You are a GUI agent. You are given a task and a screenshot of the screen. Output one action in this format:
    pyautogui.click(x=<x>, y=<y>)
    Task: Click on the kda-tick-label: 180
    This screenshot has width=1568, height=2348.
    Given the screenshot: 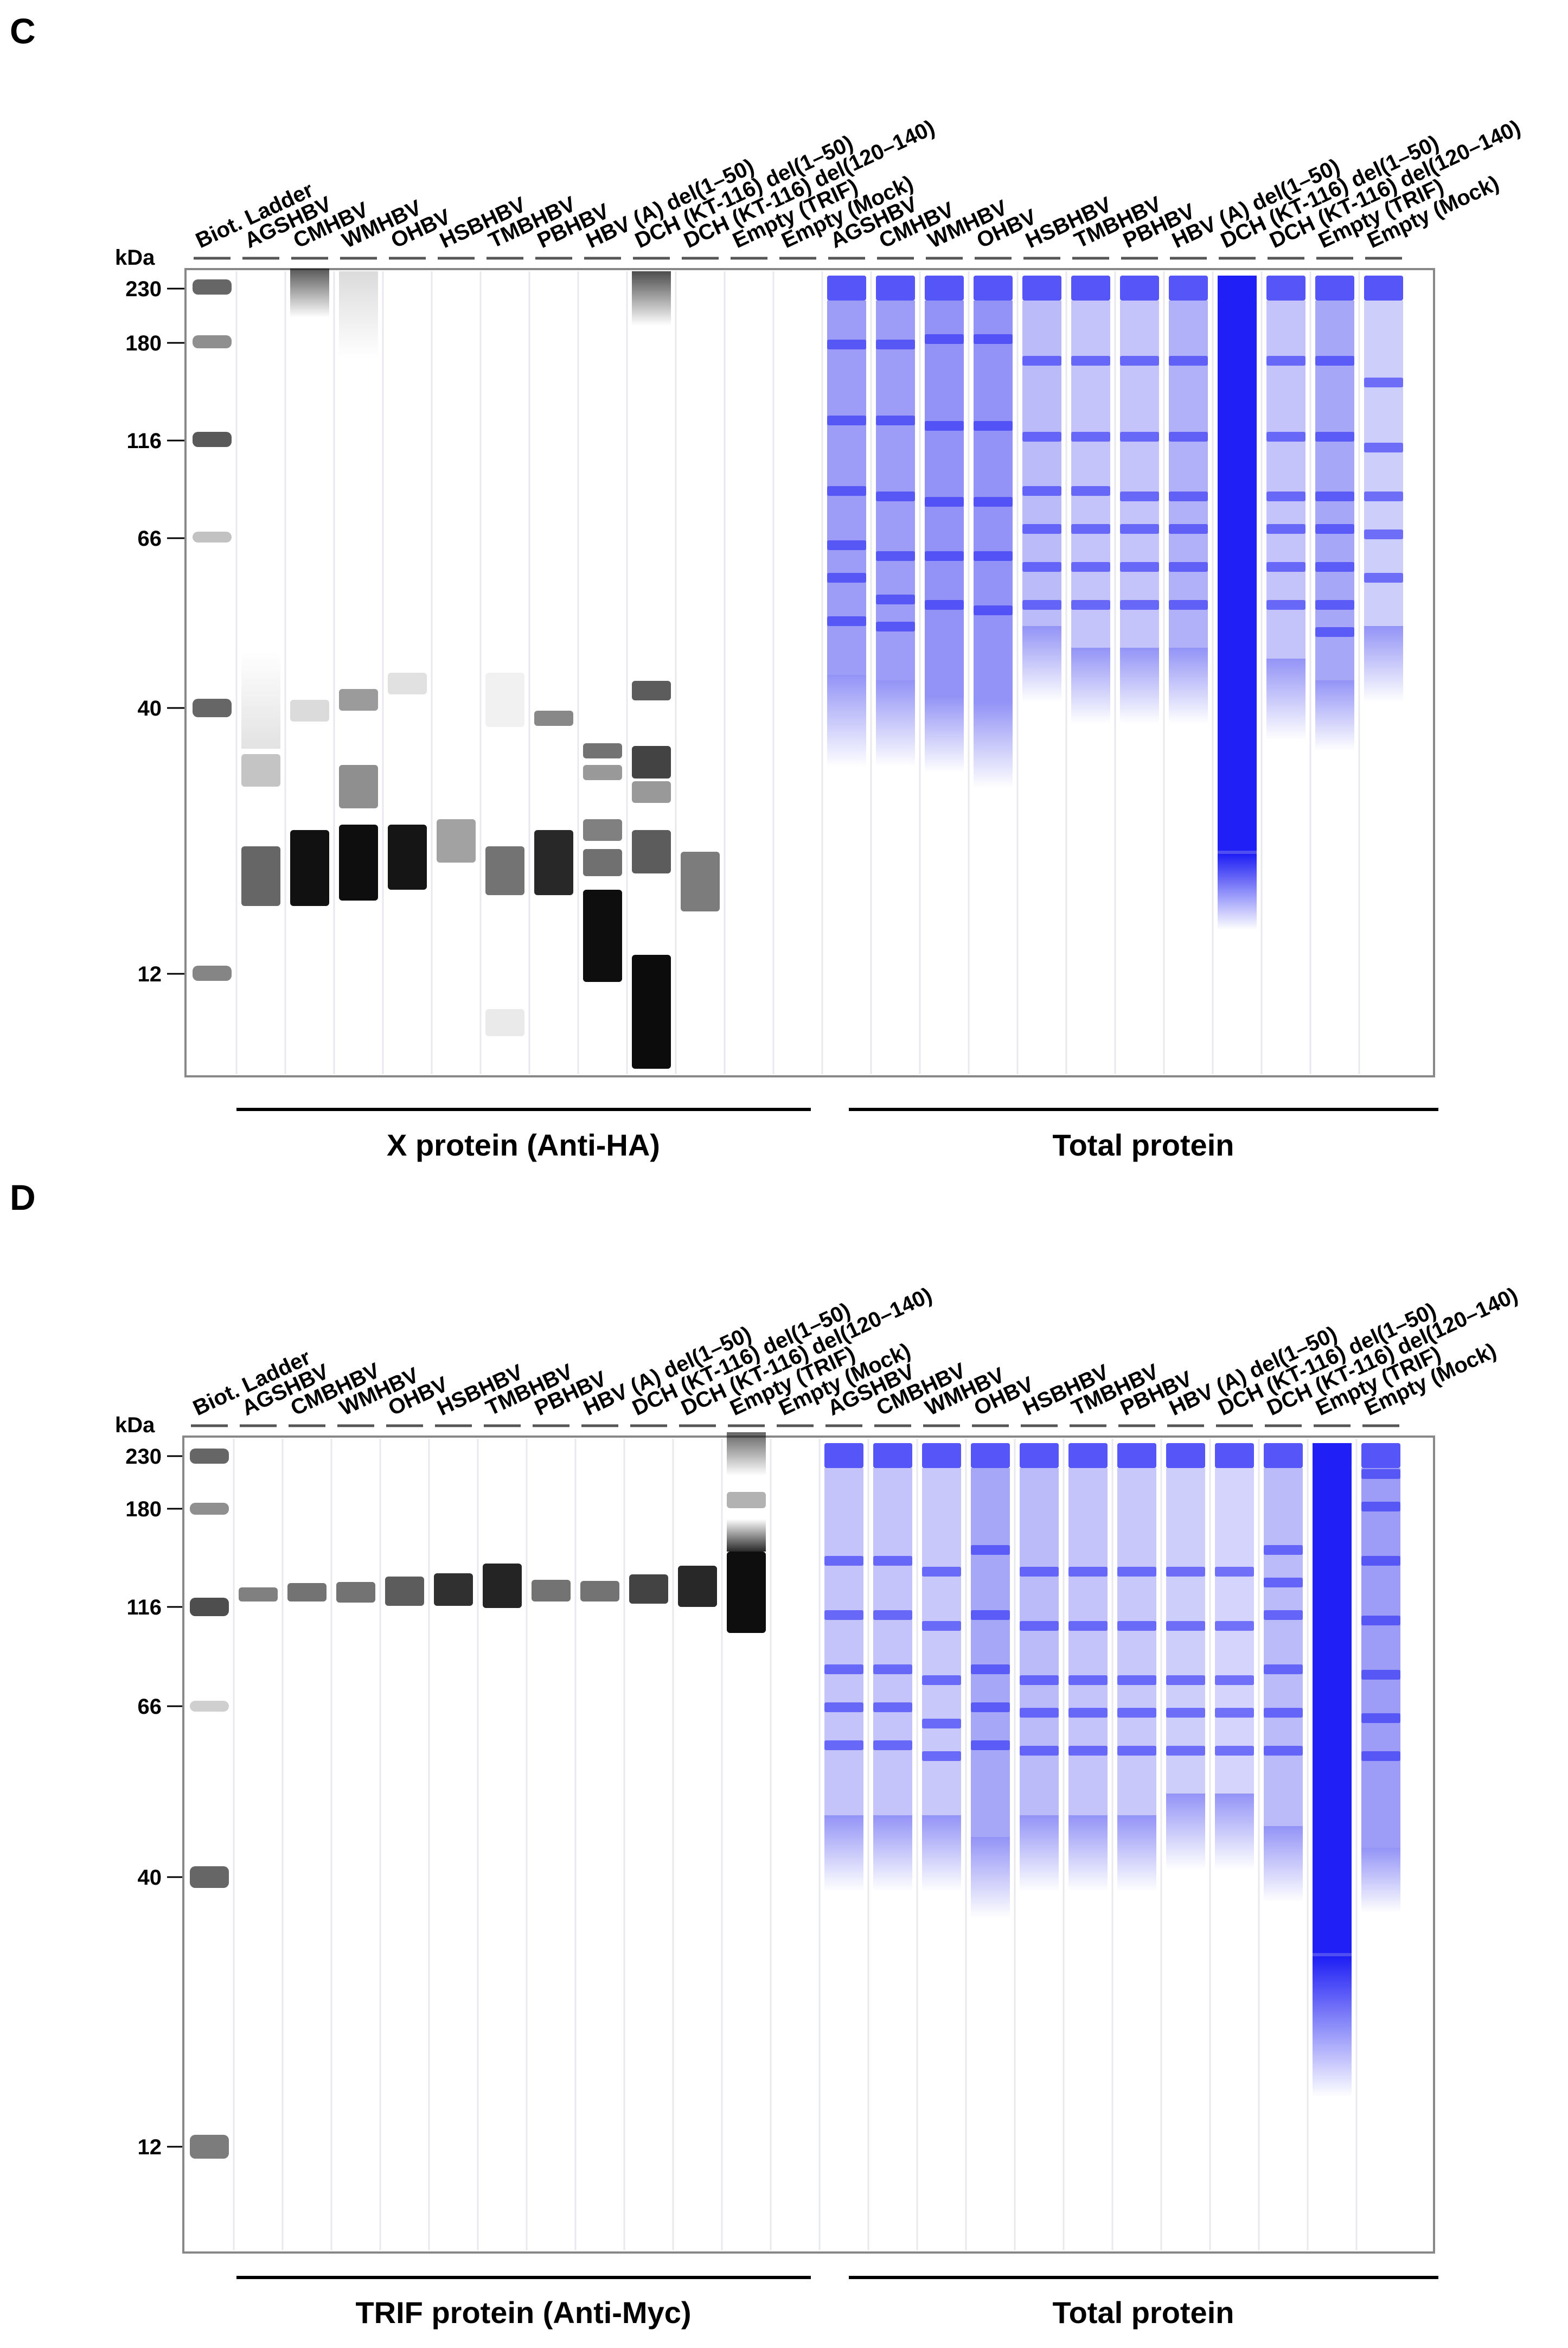 What is the action you would take?
    pyautogui.click(x=143, y=1509)
    